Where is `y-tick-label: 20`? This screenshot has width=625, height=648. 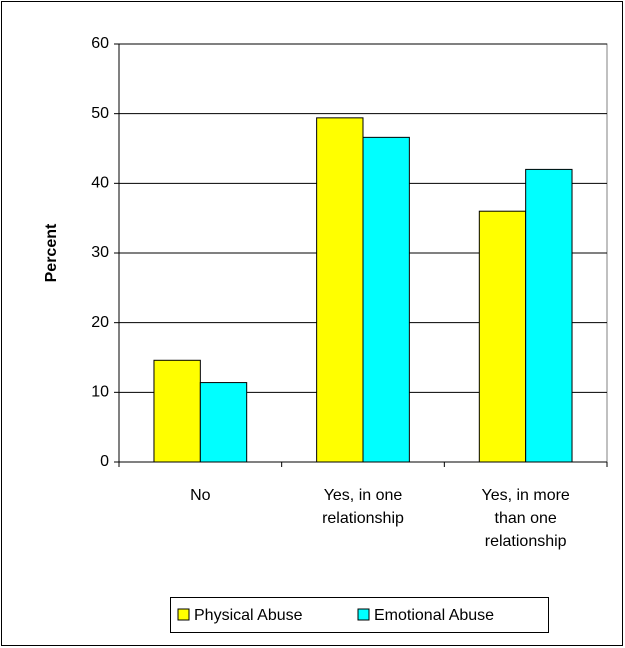 y-tick-label: 20 is located at coordinates (100, 322).